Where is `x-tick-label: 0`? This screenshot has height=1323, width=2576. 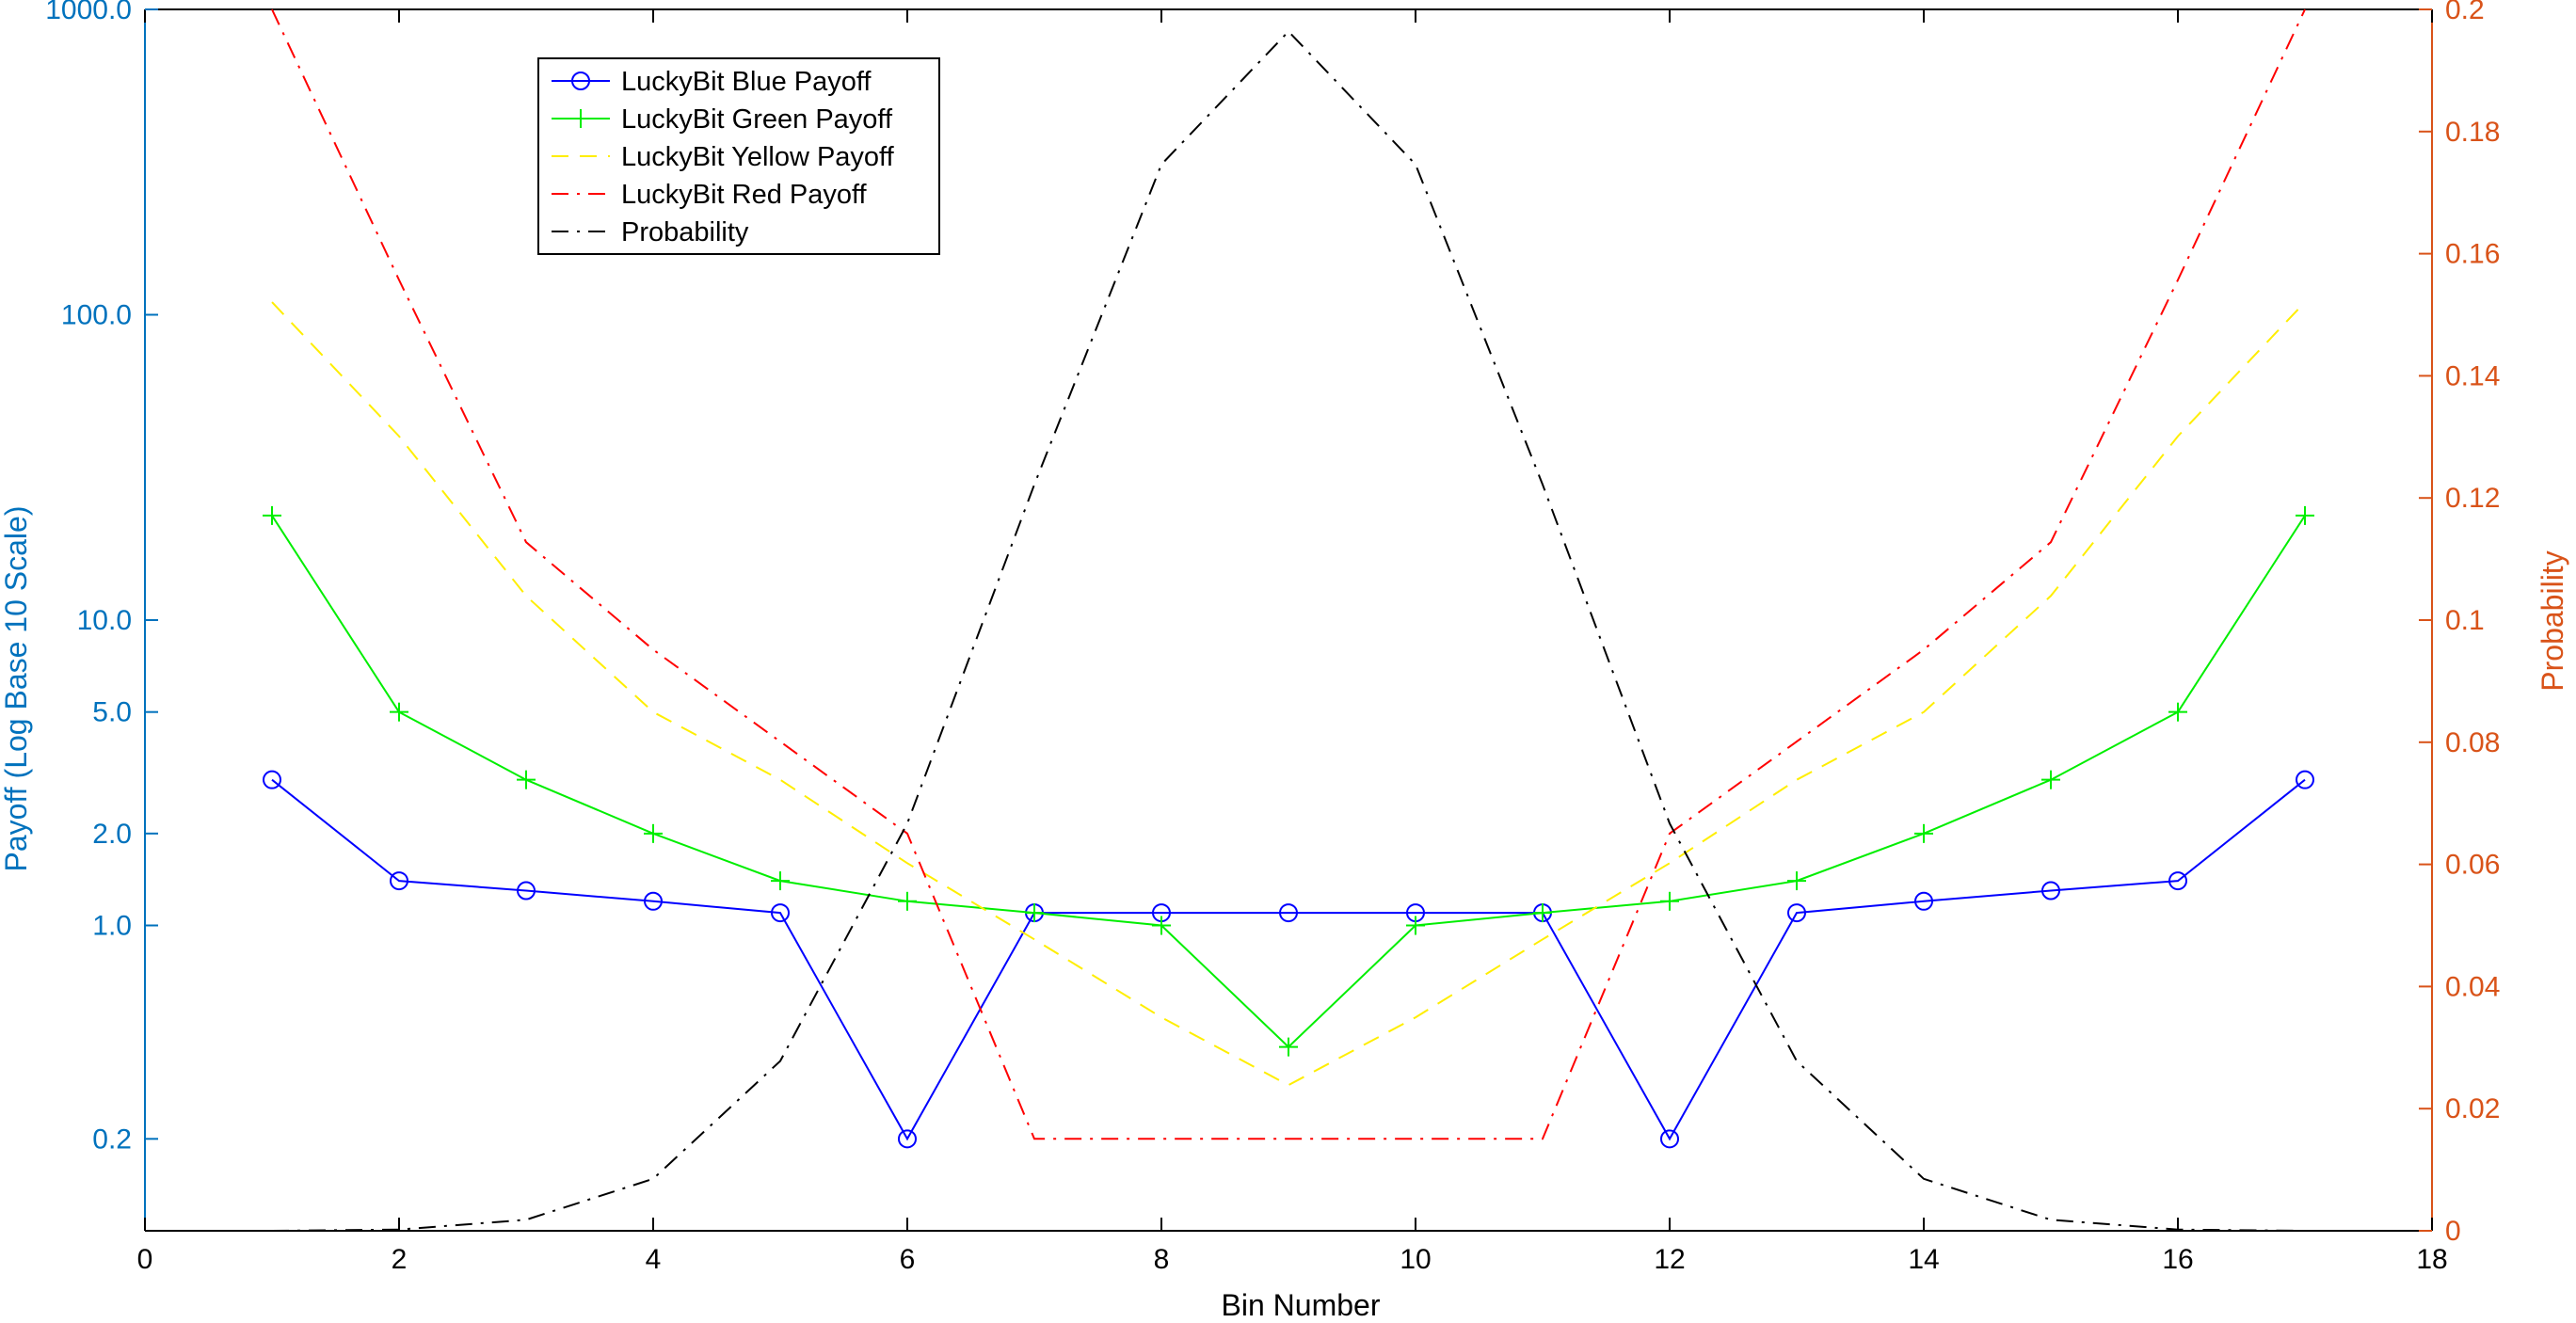 x-tick-label: 0 is located at coordinates (145, 1259).